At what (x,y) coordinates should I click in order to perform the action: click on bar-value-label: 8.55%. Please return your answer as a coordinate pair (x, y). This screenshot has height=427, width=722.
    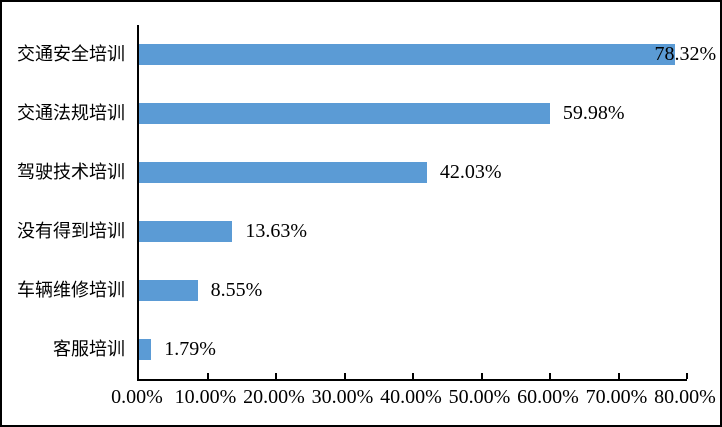
    Looking at the image, I should click on (236, 290).